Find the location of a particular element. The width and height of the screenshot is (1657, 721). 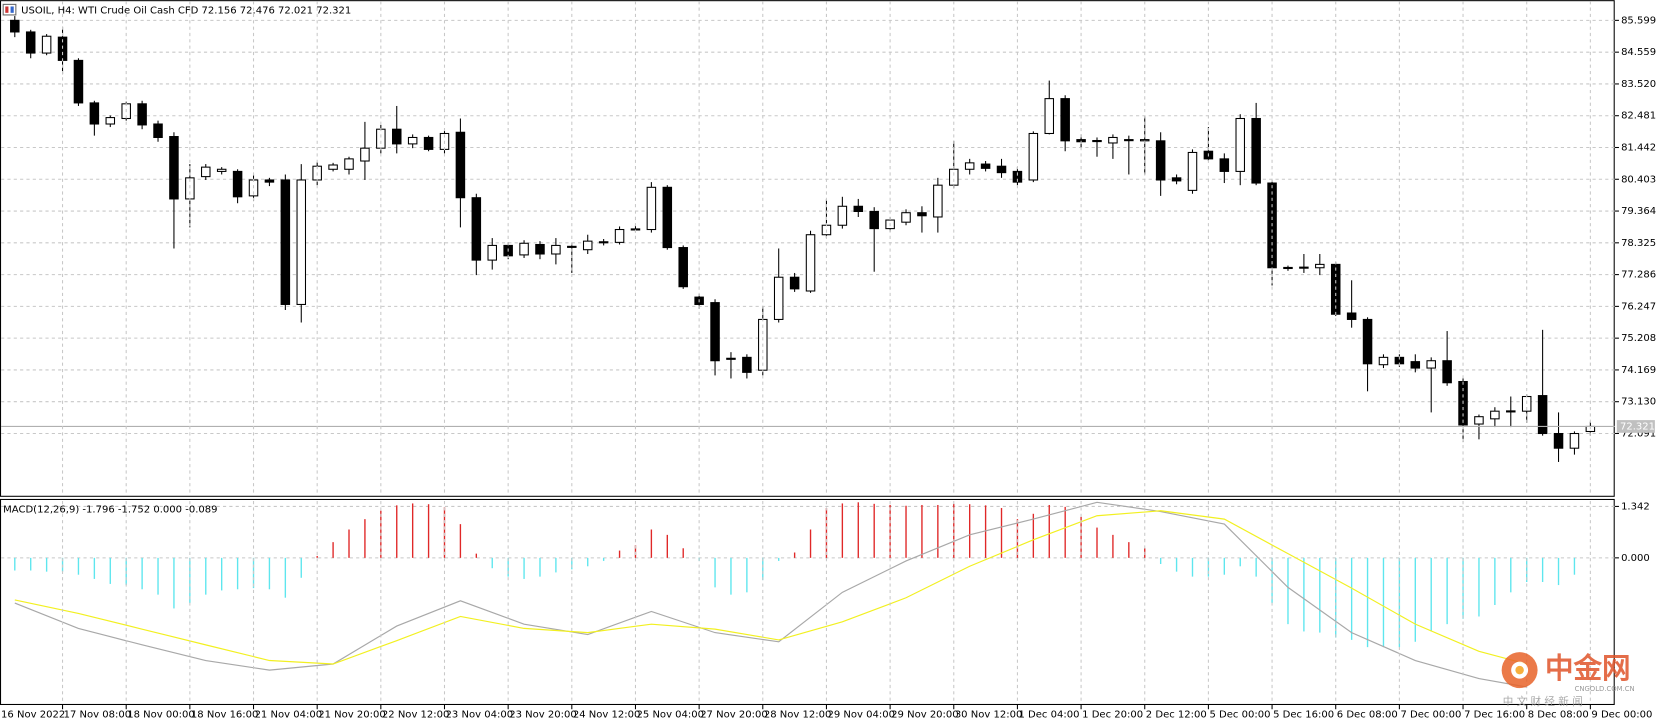

x-tick-label: 21 Nov 04:00 is located at coordinates (289, 715).